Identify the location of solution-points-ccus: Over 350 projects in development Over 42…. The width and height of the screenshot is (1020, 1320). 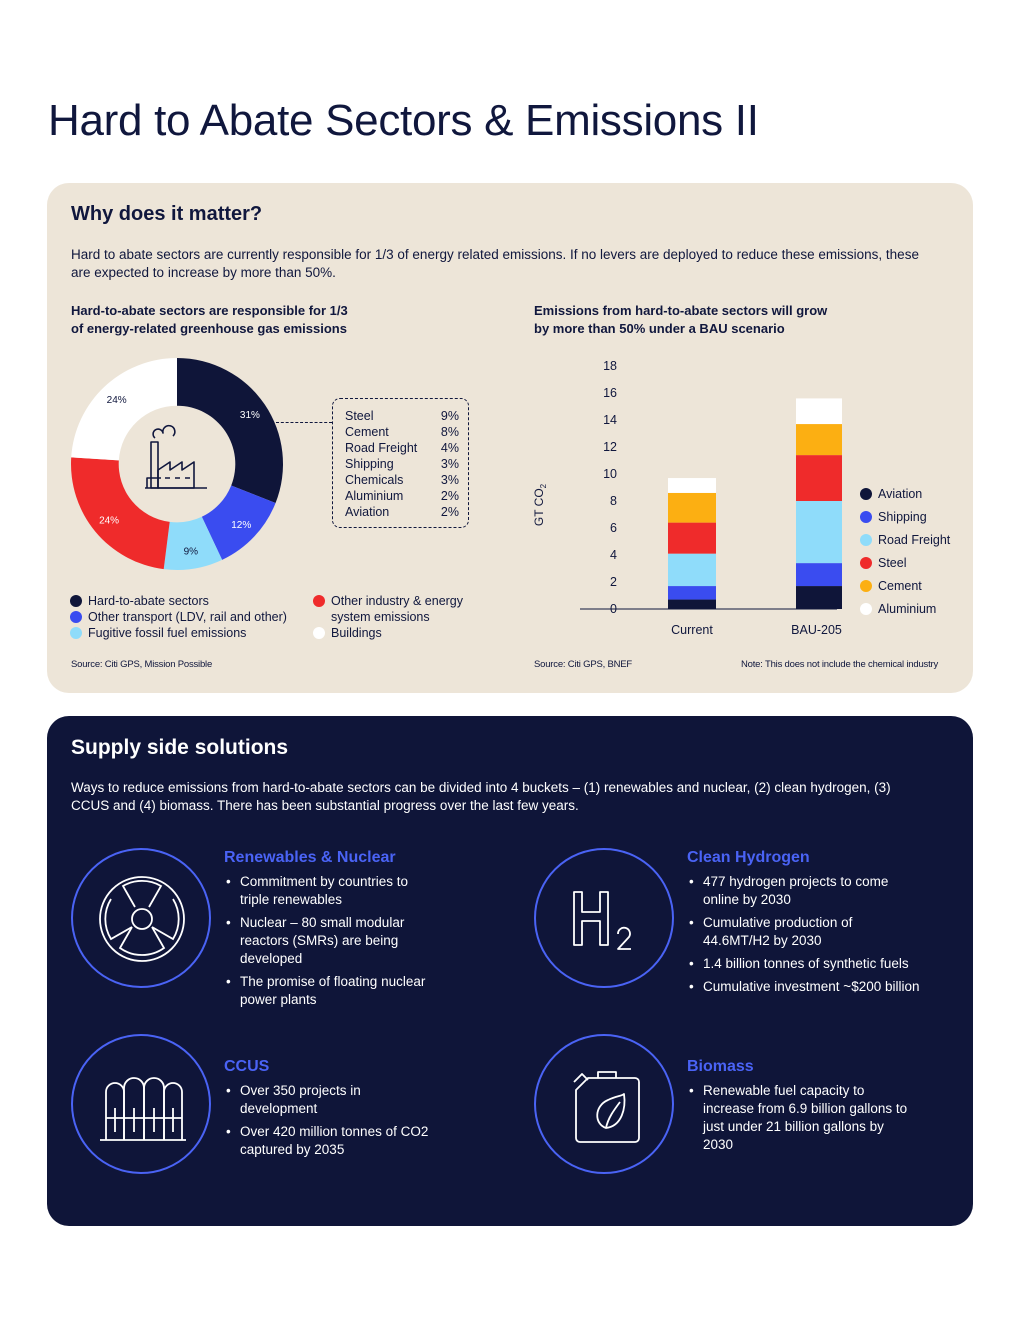
(335, 1123).